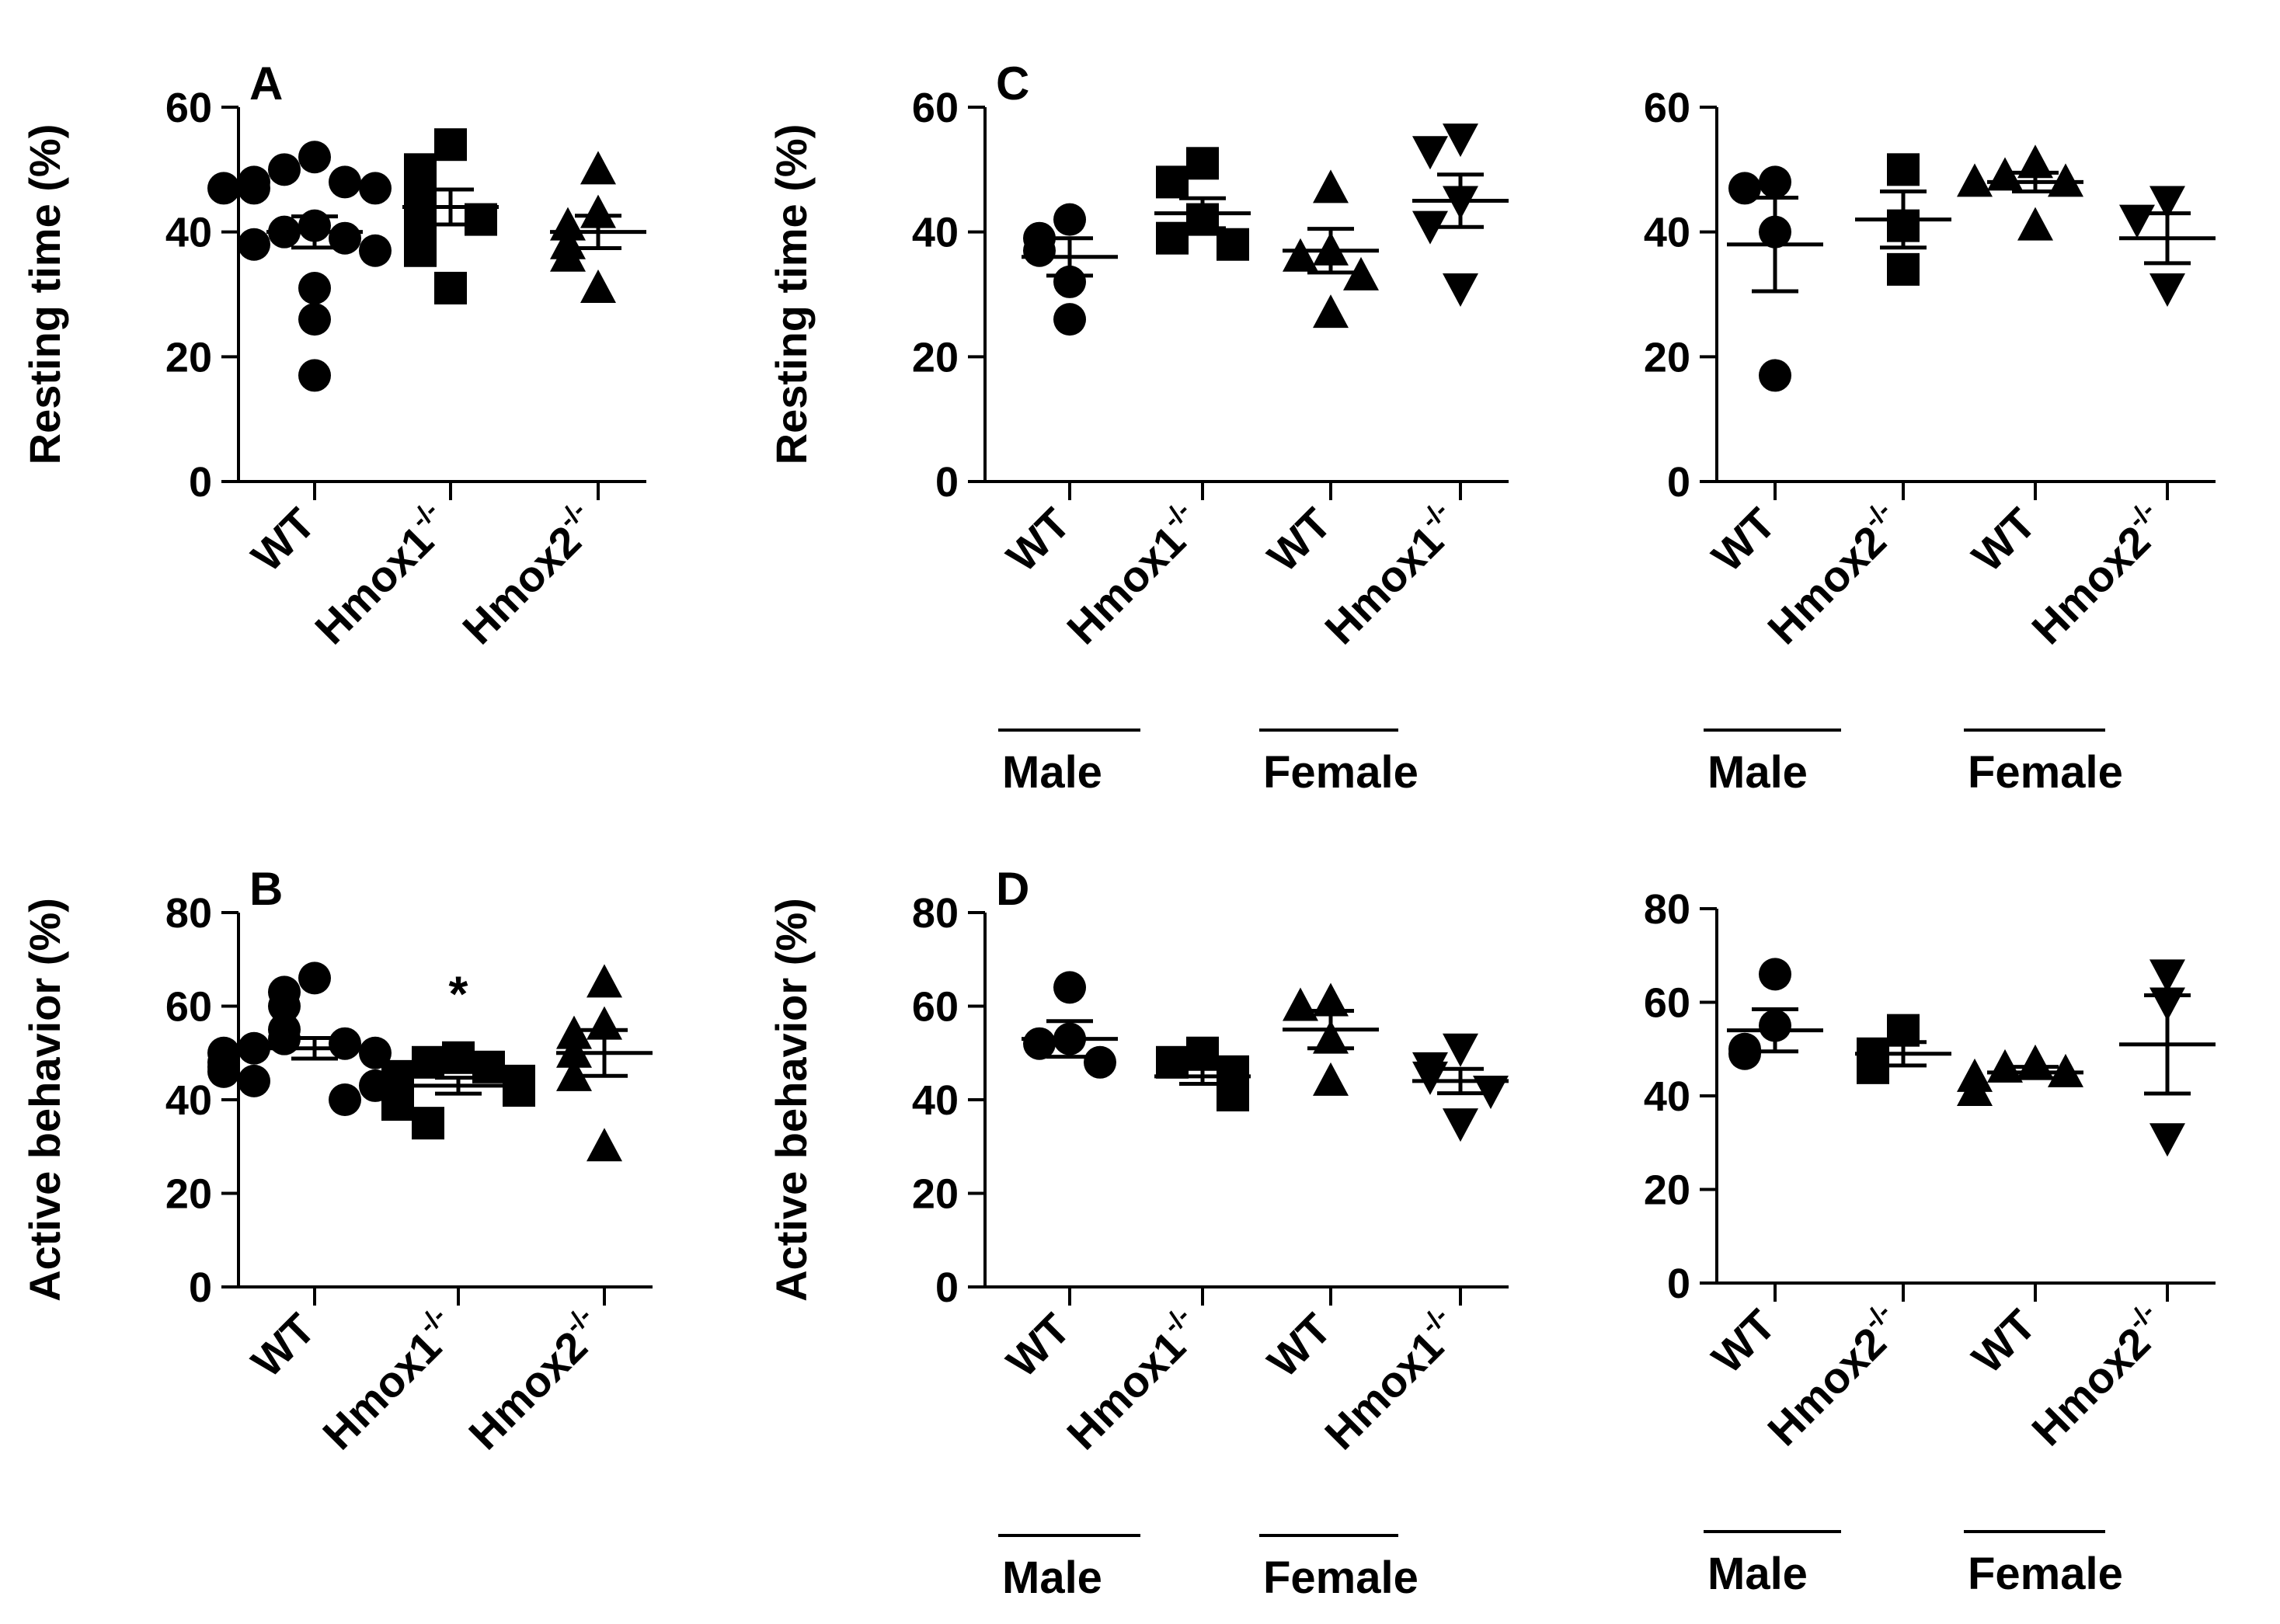 Image resolution: width=2280 pixels, height=1624 pixels. Describe the element at coordinates (459, 993) in the screenshot. I see `significance-star: *` at that location.